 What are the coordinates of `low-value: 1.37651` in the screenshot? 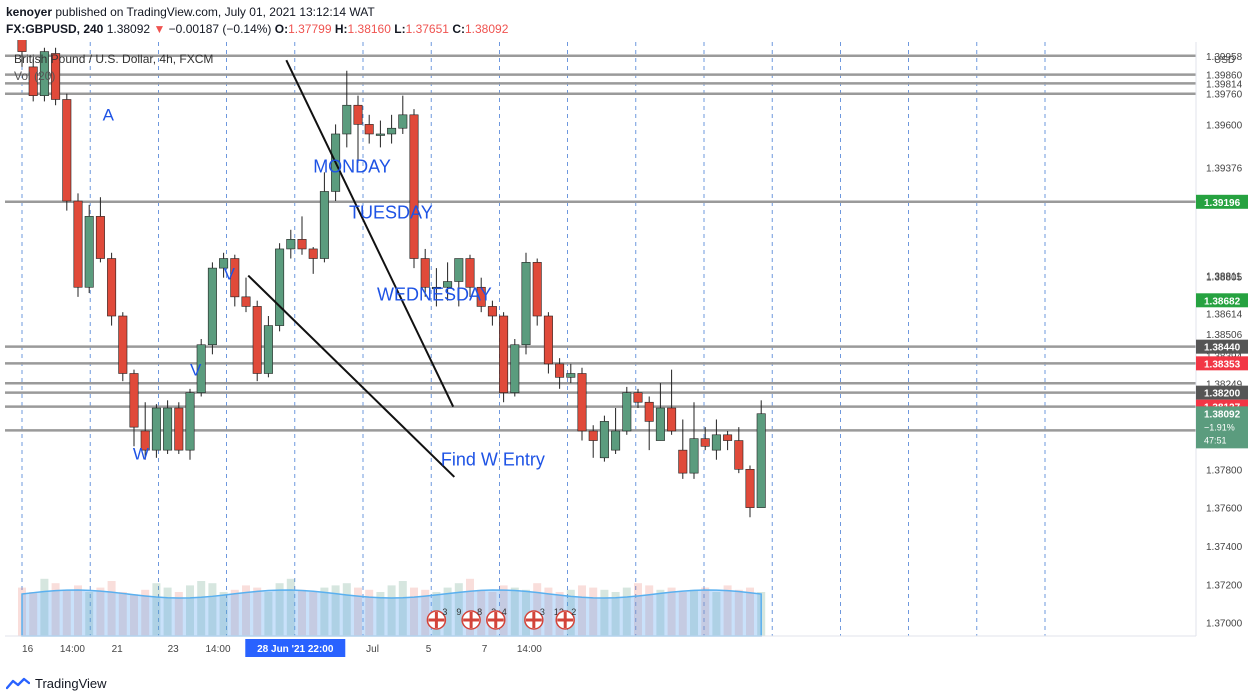 It's located at (427, 29).